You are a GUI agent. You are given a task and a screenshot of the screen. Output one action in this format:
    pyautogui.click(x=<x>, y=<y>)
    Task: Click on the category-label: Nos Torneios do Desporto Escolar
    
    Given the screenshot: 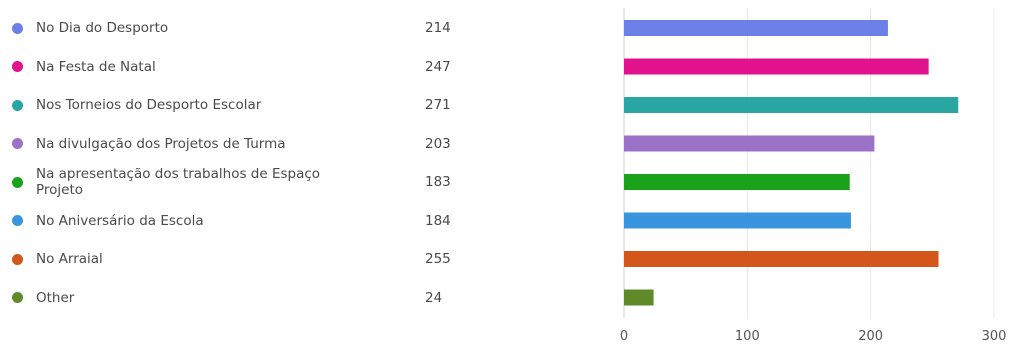 What is the action you would take?
    pyautogui.click(x=149, y=105)
    